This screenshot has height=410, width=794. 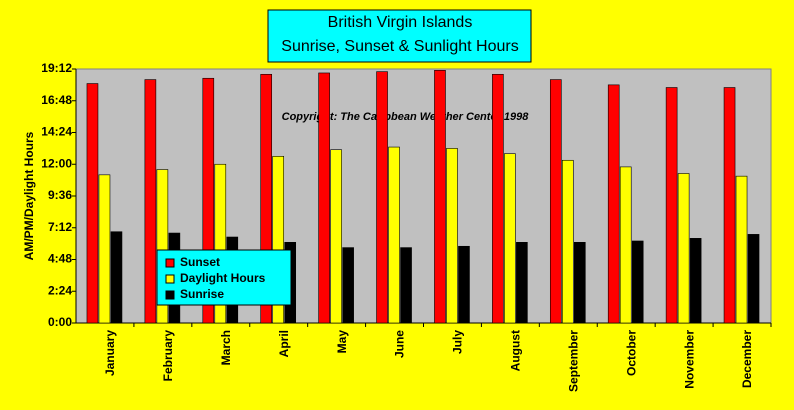 What do you see at coordinates (516, 350) in the screenshot?
I see `x-tick-label: August` at bounding box center [516, 350].